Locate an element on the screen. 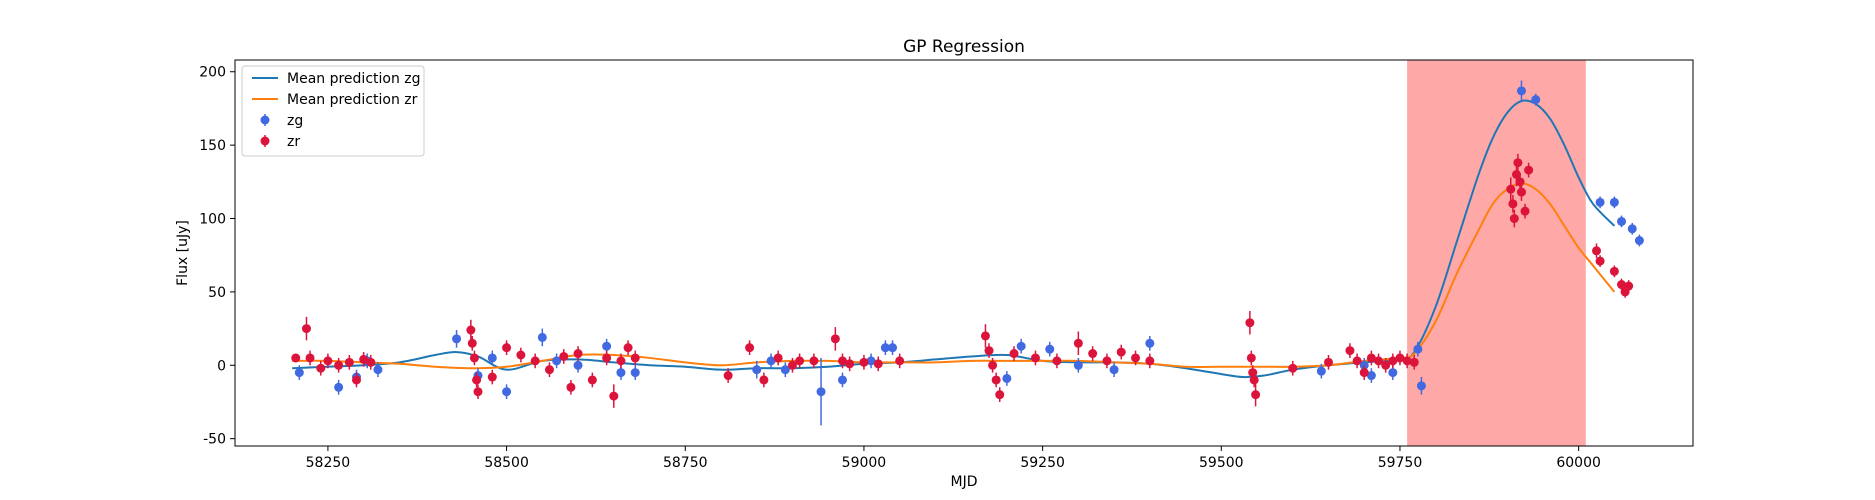 The image size is (1875, 500). shaded-region-layer is located at coordinates (1496, 253).